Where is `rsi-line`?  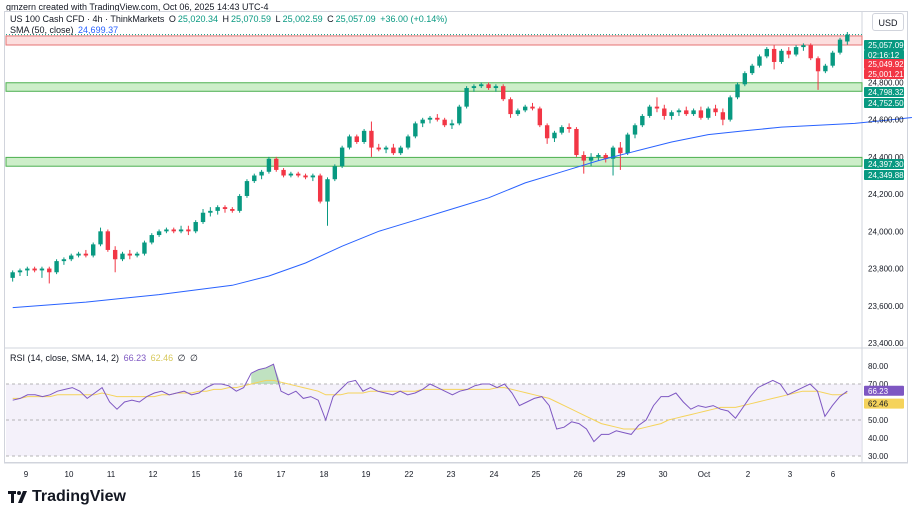
rsi-line is located at coordinates (430, 403).